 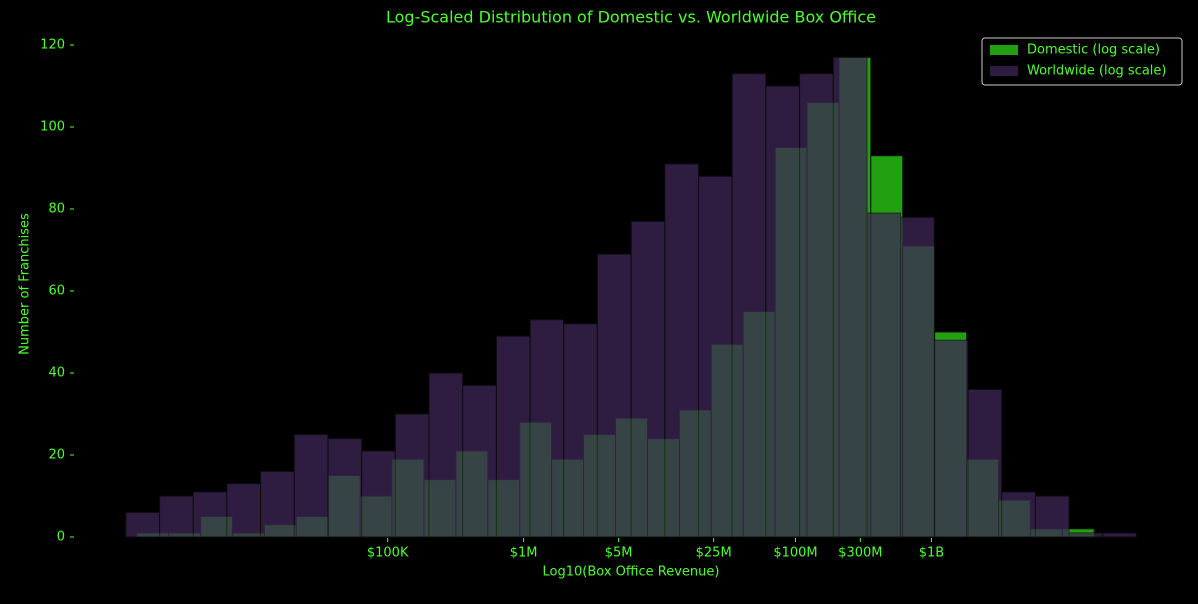 I want to click on y-tick-label: 100, so click(x=52, y=127).